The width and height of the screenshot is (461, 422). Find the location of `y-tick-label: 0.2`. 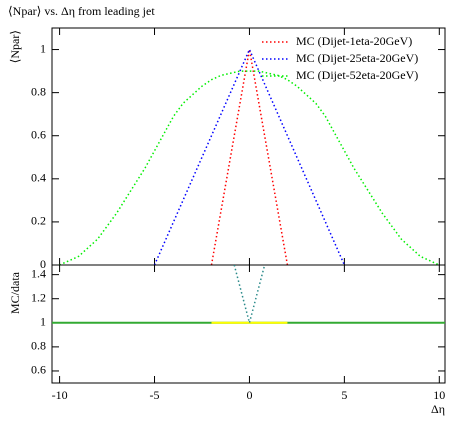

y-tick-label: 0.2 is located at coordinates (38, 221).